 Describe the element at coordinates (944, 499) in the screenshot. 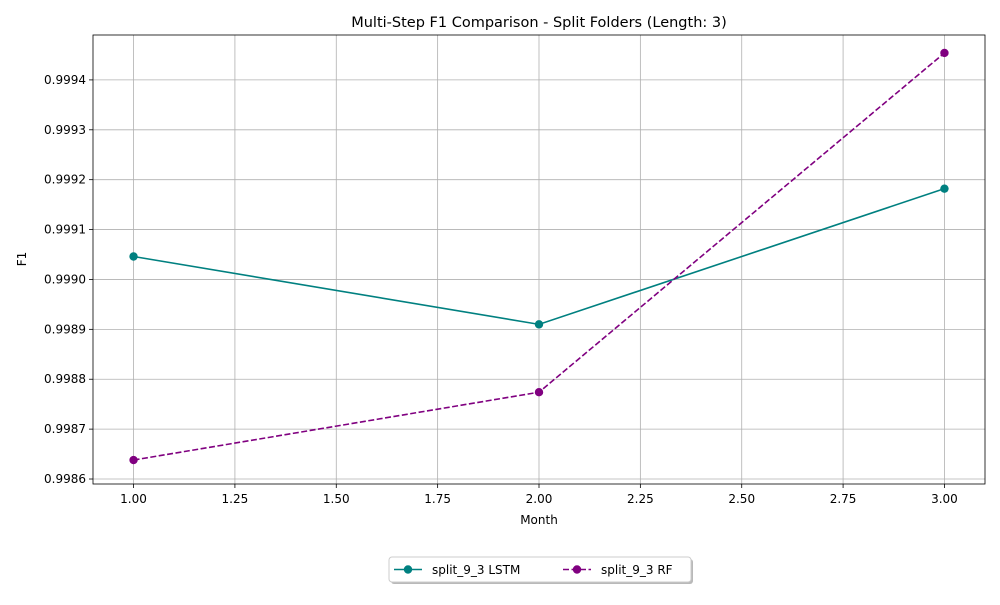

I see `x-tick-label: 3.00` at that location.